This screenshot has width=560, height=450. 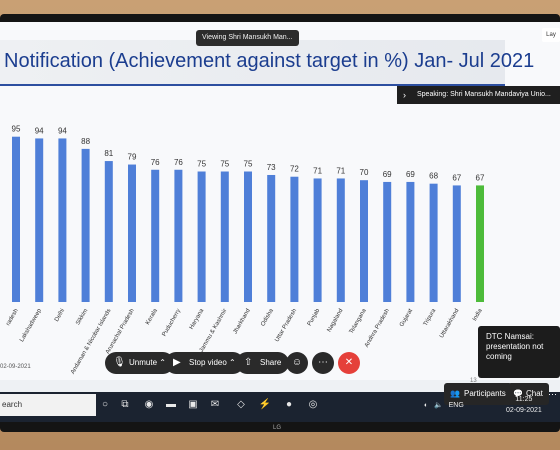 What do you see at coordinates (524, 405) in the screenshot?
I see `clock: 11:25 02-09-2021` at bounding box center [524, 405].